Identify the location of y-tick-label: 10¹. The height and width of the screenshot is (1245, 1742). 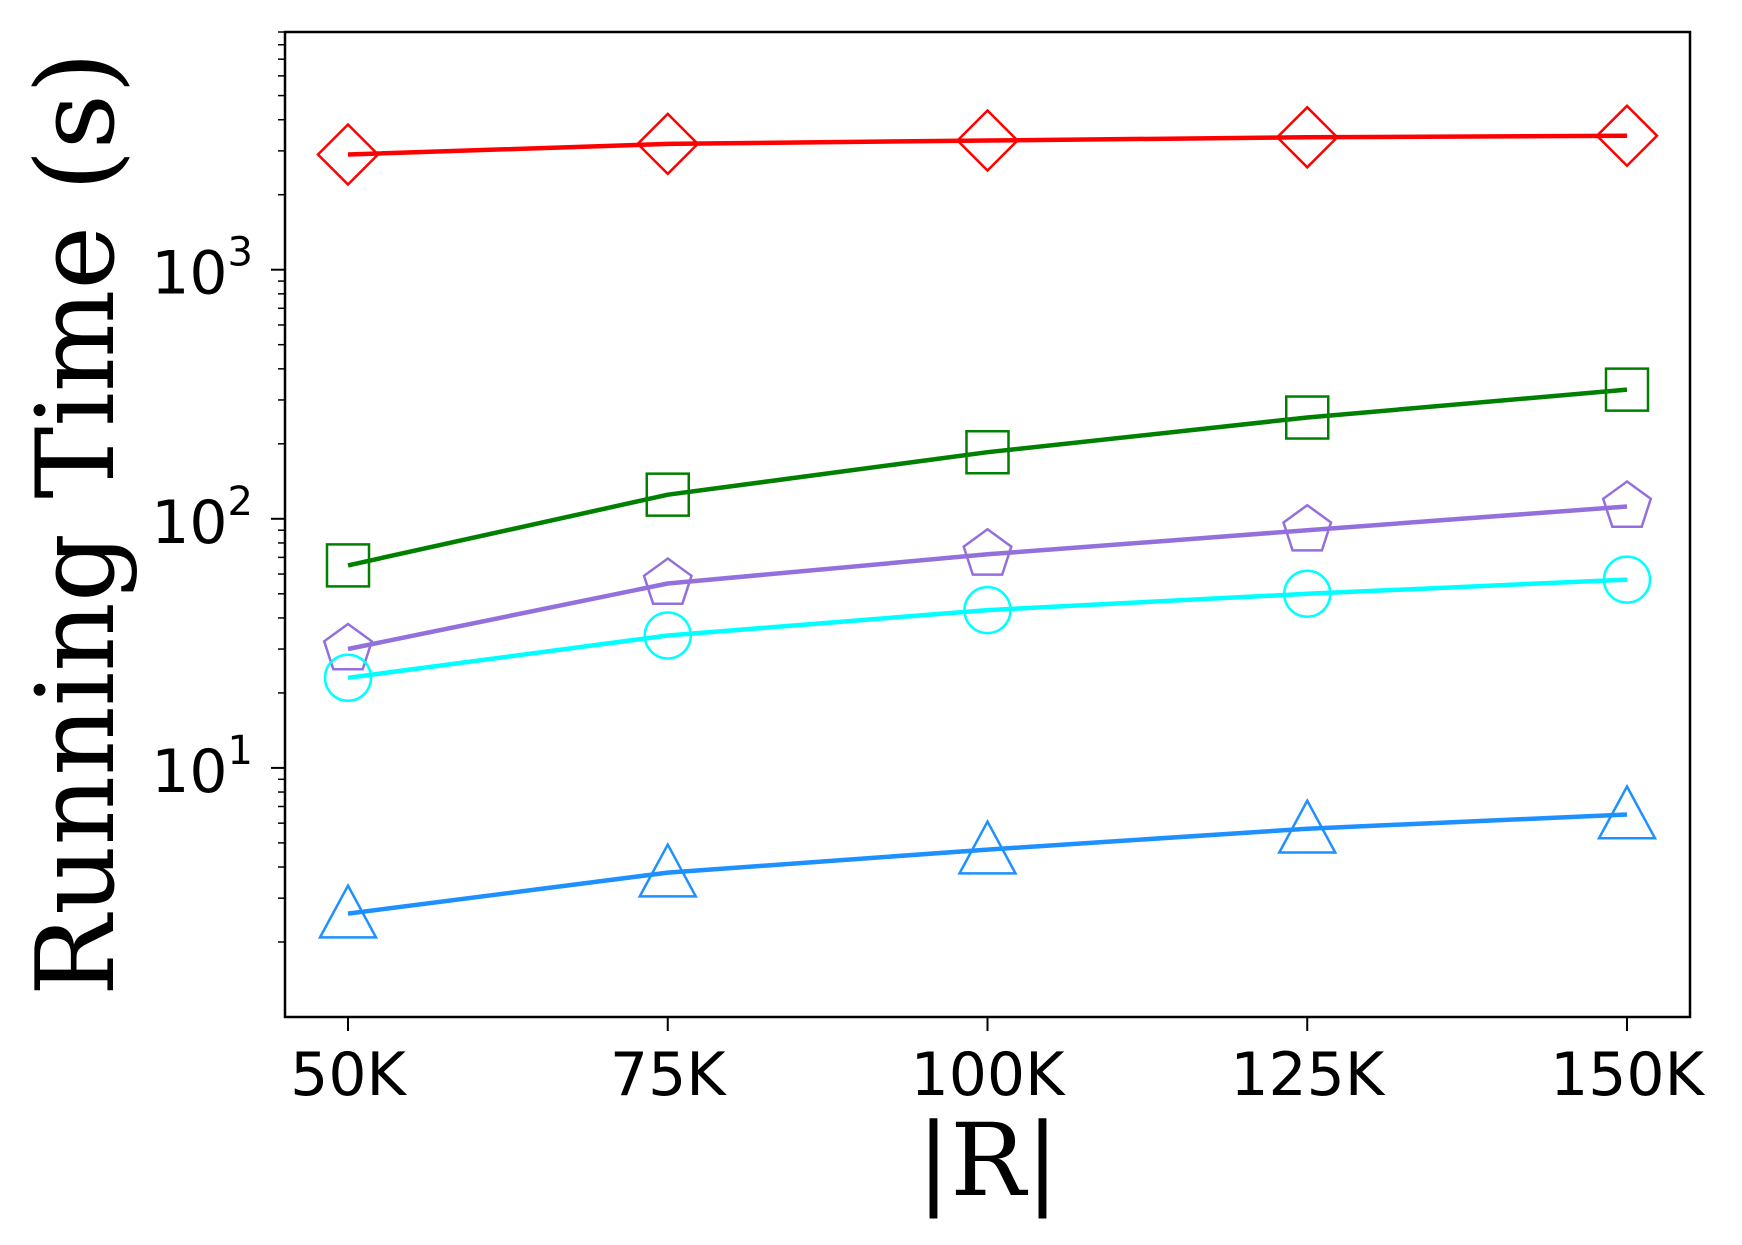
(202, 767).